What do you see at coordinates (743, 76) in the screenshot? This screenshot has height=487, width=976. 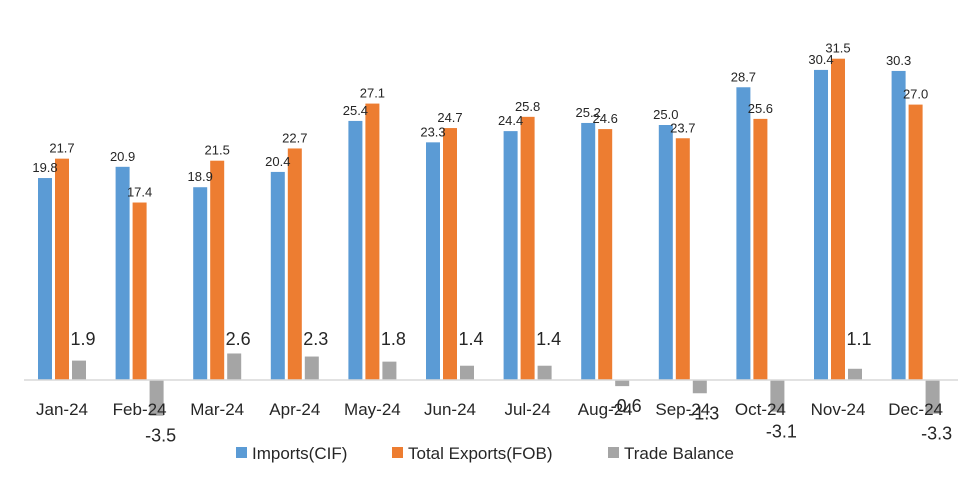 I see `data-label-imports-oct-24: 28.7` at bounding box center [743, 76].